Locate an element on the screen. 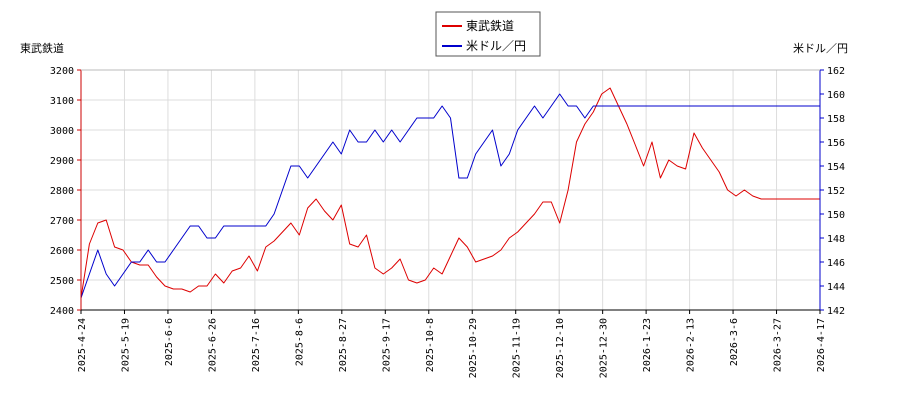 This screenshot has height=400, width=900. left-tick-label: 2600 is located at coordinates (62, 251).